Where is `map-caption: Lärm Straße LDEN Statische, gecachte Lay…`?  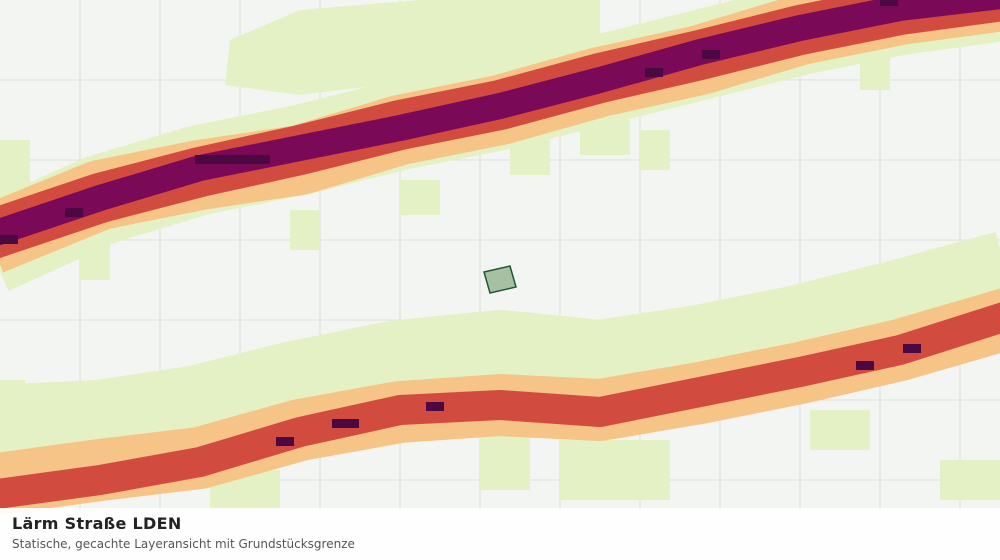
map-caption: Lärm Straße LDEN Statische, gecachte Lay… is located at coordinates (500, 534).